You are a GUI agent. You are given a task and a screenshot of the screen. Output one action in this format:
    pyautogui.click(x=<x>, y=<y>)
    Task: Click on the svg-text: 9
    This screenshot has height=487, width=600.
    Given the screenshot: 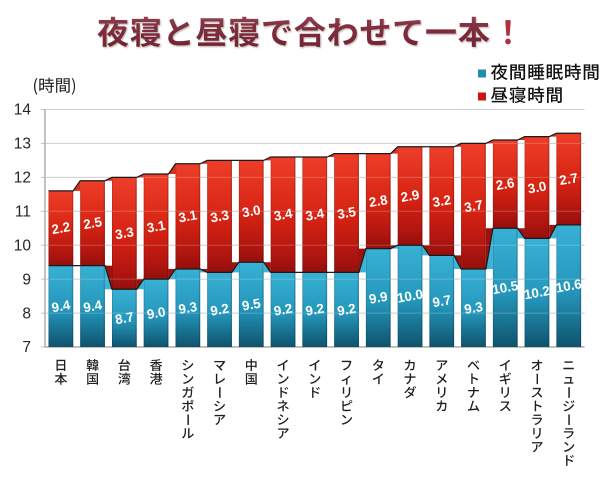 What is the action you would take?
    pyautogui.click(x=26, y=279)
    